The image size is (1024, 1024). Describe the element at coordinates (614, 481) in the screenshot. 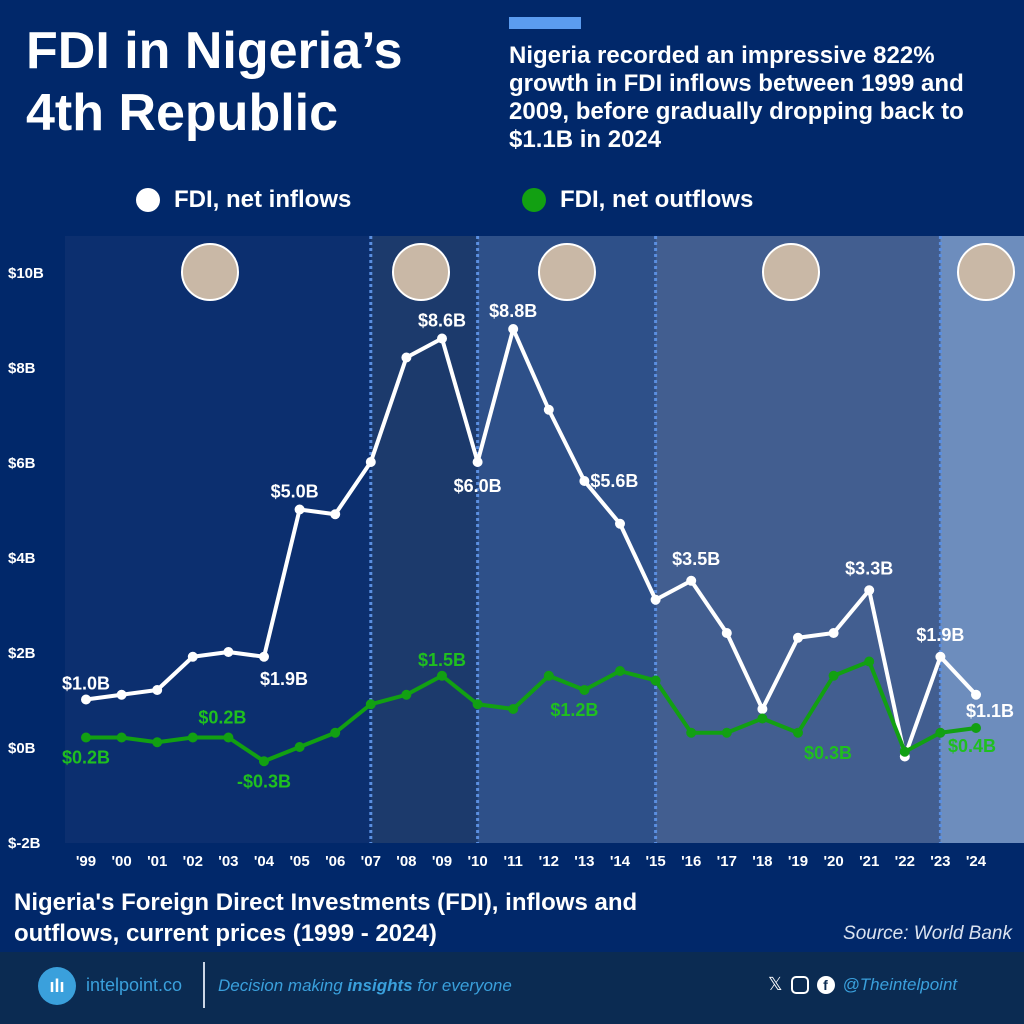

I see `data-label: $5.6B` at that location.